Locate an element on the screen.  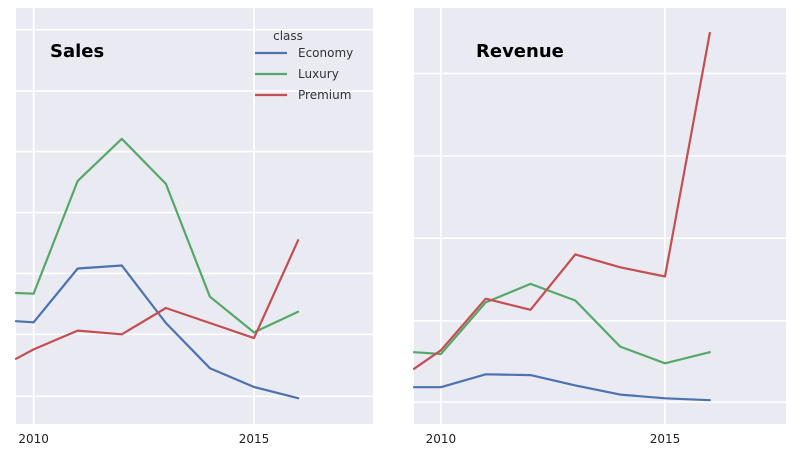
revenue-chart-title: Revenue is located at coordinates (520, 51).